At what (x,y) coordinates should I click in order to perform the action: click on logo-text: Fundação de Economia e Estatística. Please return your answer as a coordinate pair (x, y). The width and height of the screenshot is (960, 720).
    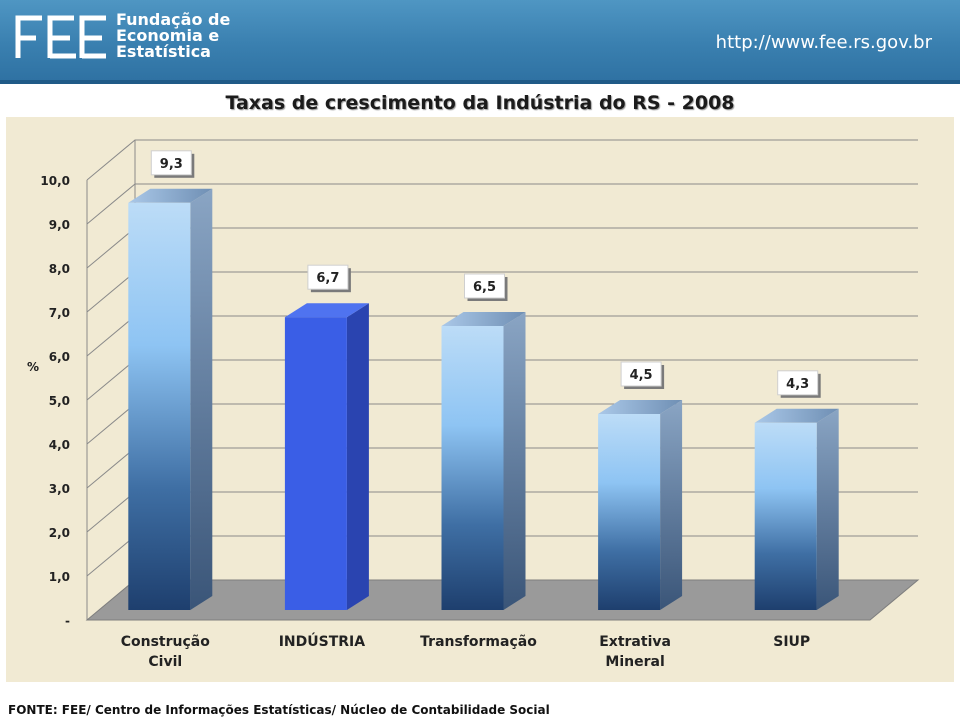
    Looking at the image, I should click on (173, 36).